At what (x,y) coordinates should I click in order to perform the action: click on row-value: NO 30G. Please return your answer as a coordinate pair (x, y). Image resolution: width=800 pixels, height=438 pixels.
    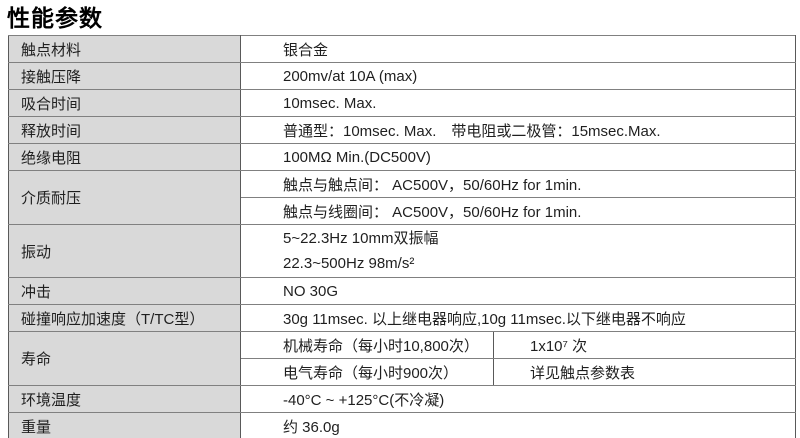
    Looking at the image, I should click on (518, 291).